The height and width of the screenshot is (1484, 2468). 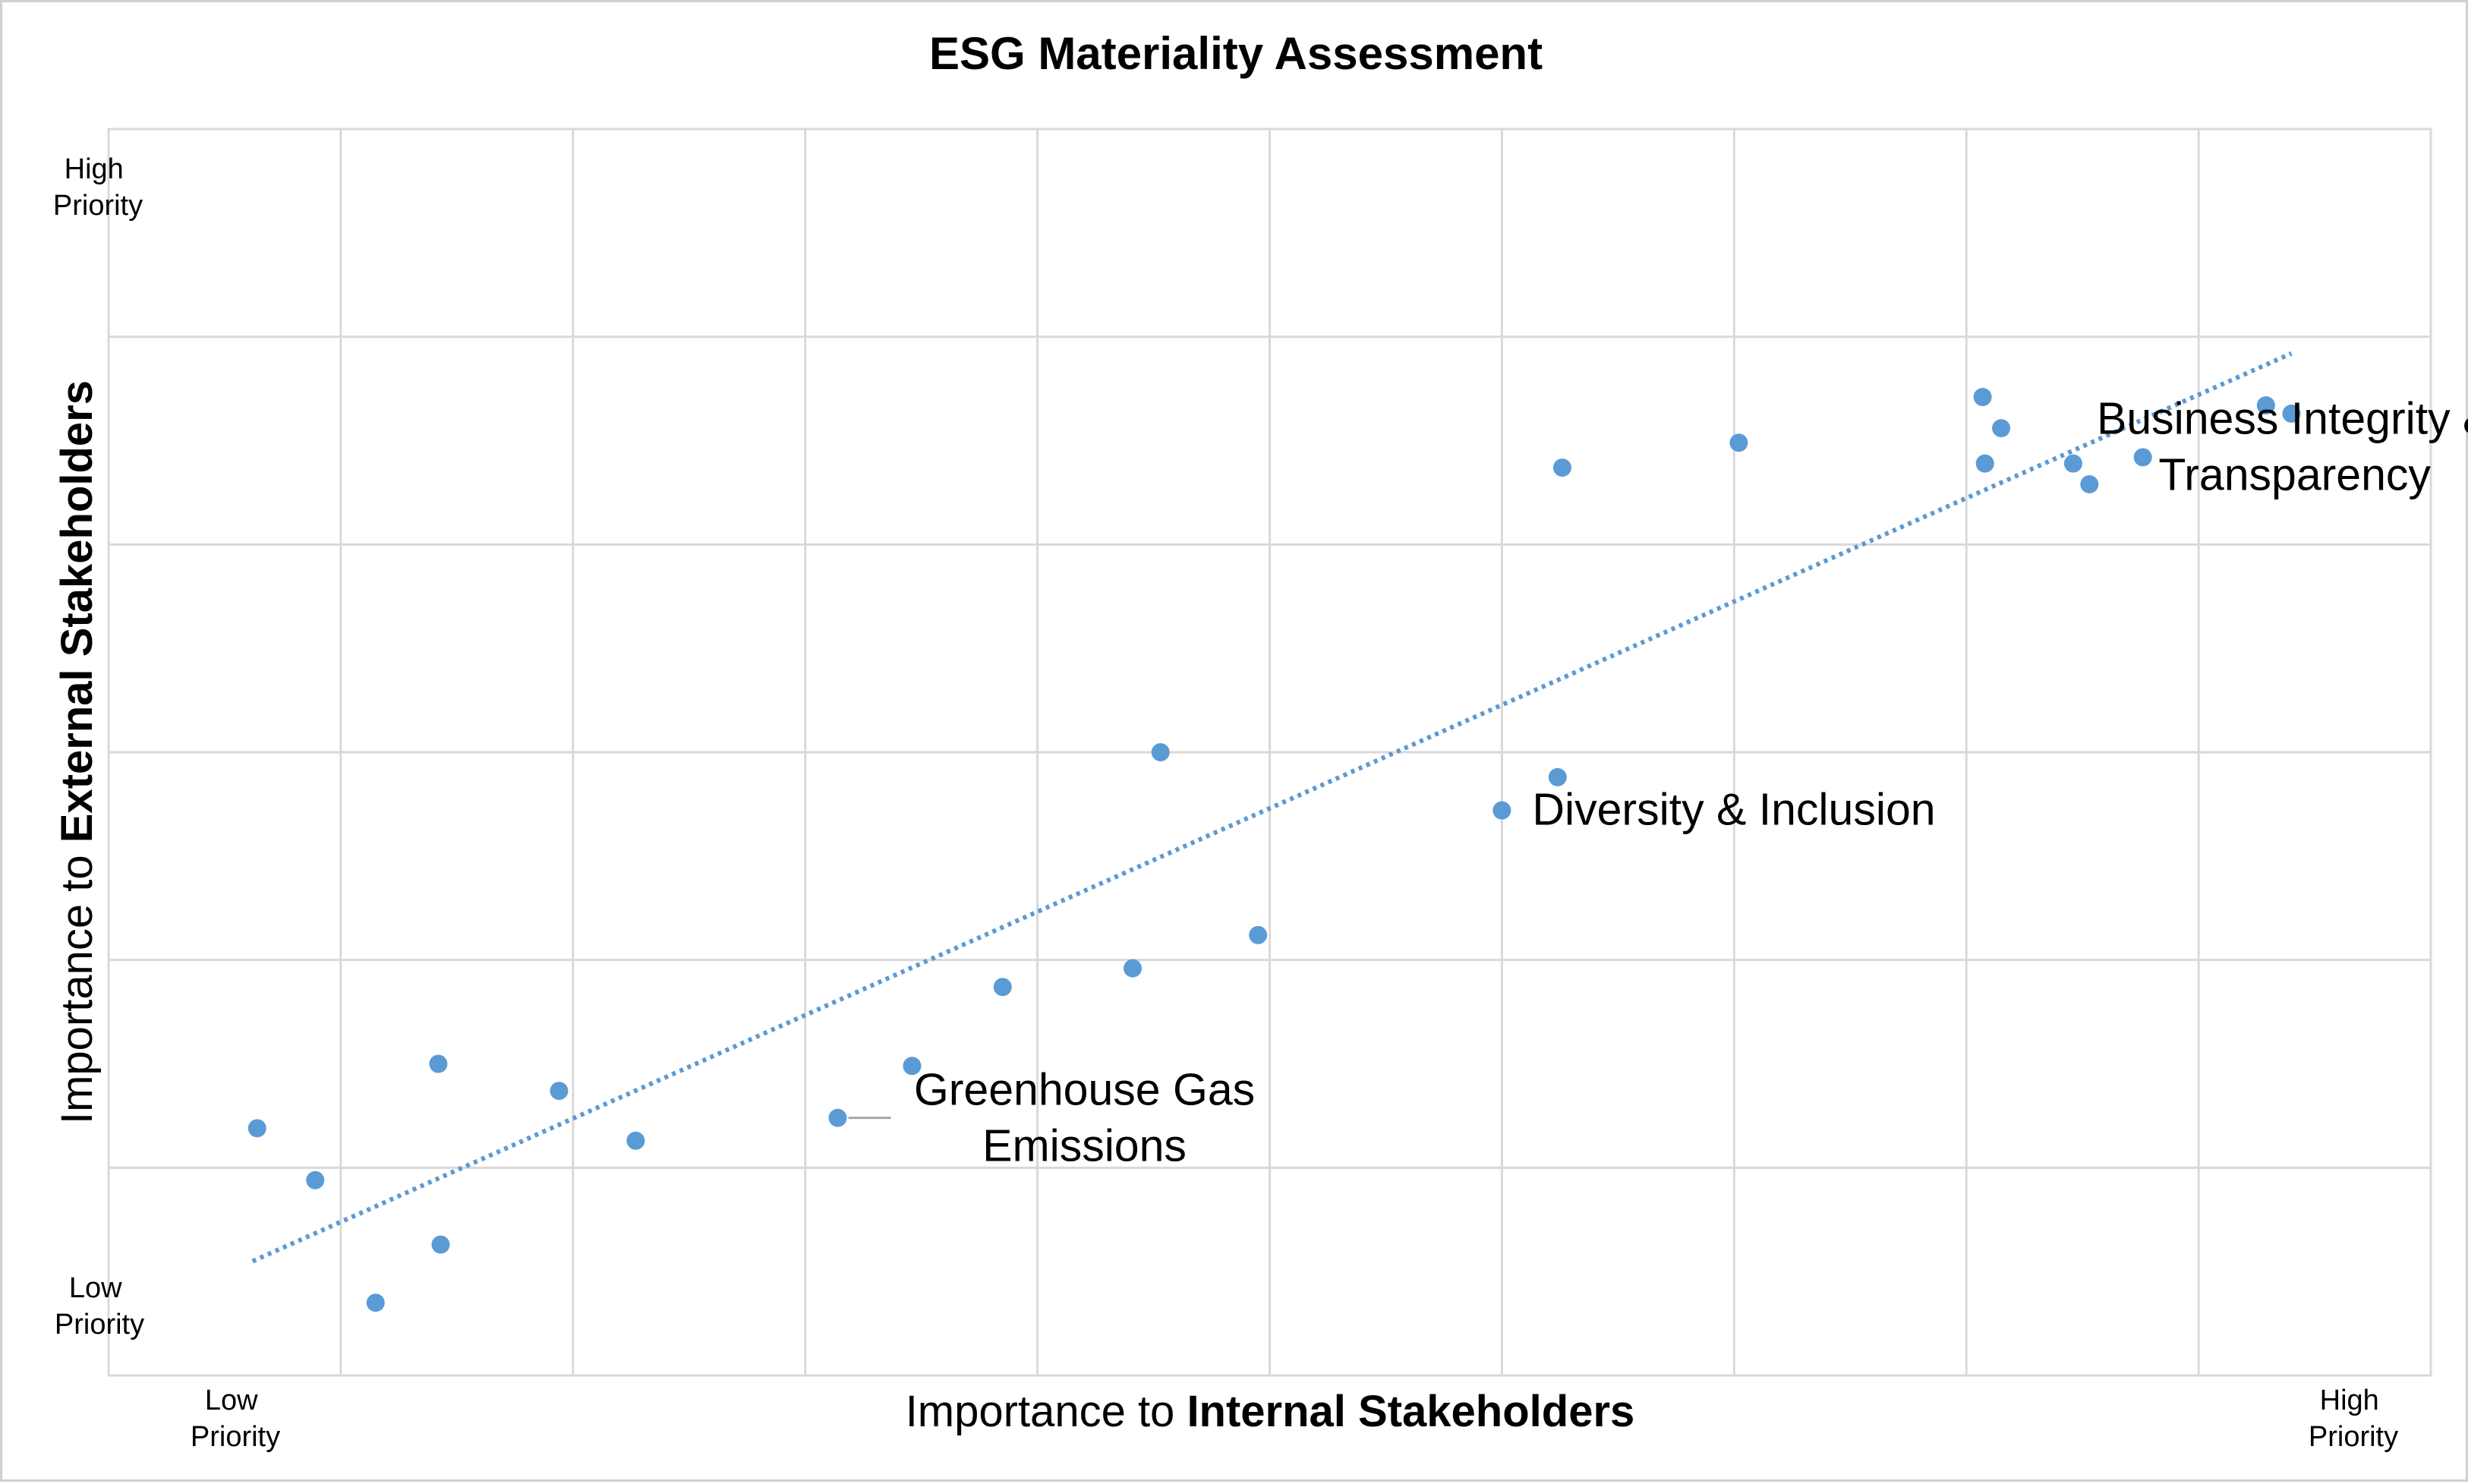 I want to click on y-axis-label: Importance to External Stakeholders, so click(x=77, y=752).